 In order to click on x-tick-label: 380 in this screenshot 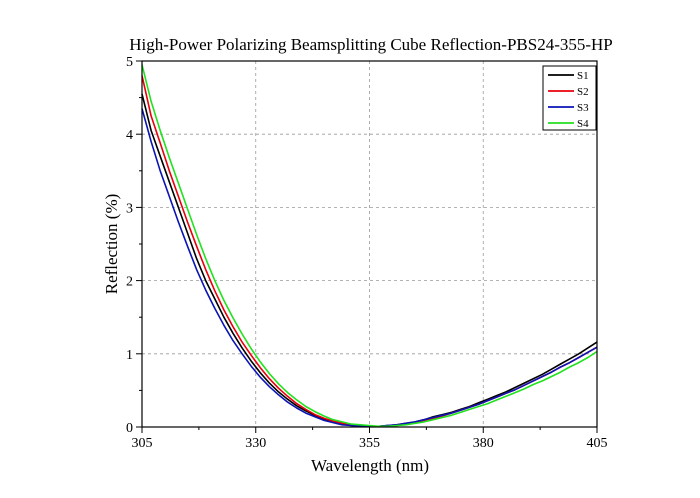, I will do `click(483, 443)`.